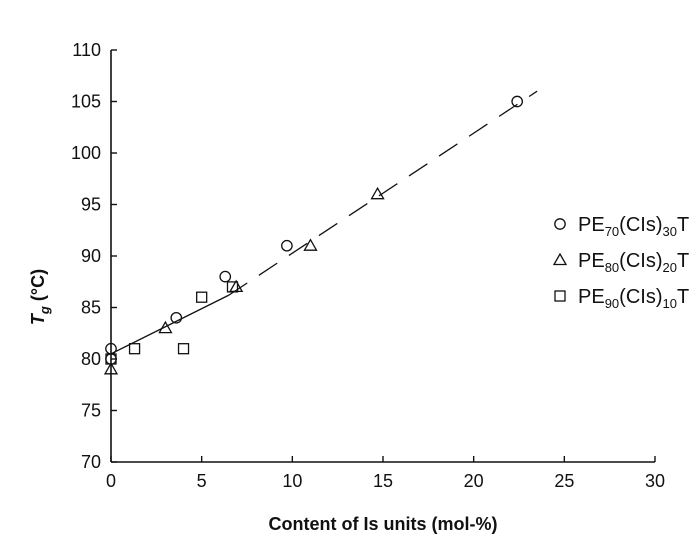 The width and height of the screenshot is (698, 541). What do you see at coordinates (38, 318) in the screenshot?
I see `y-axis-title-main: T` at bounding box center [38, 318].